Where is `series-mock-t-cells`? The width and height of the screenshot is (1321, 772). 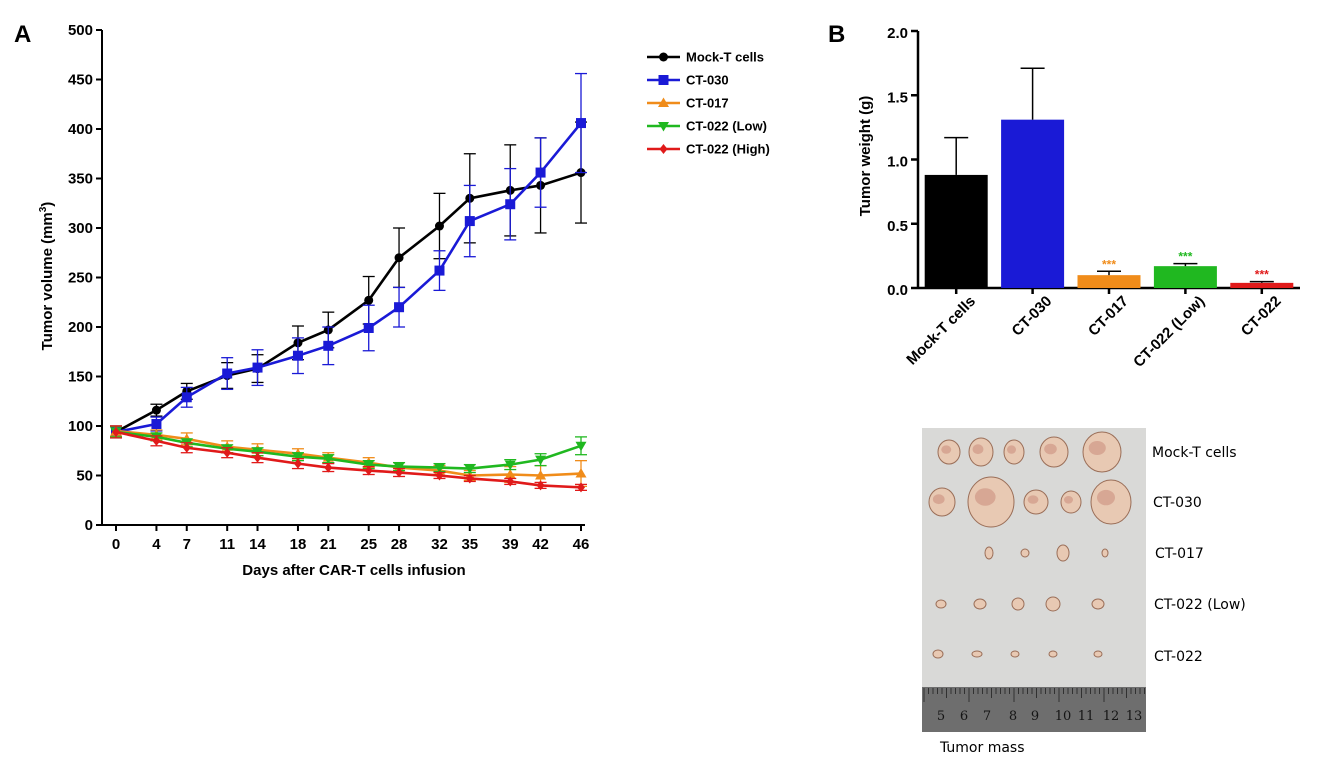 series-mock-t-cells is located at coordinates (348, 280).